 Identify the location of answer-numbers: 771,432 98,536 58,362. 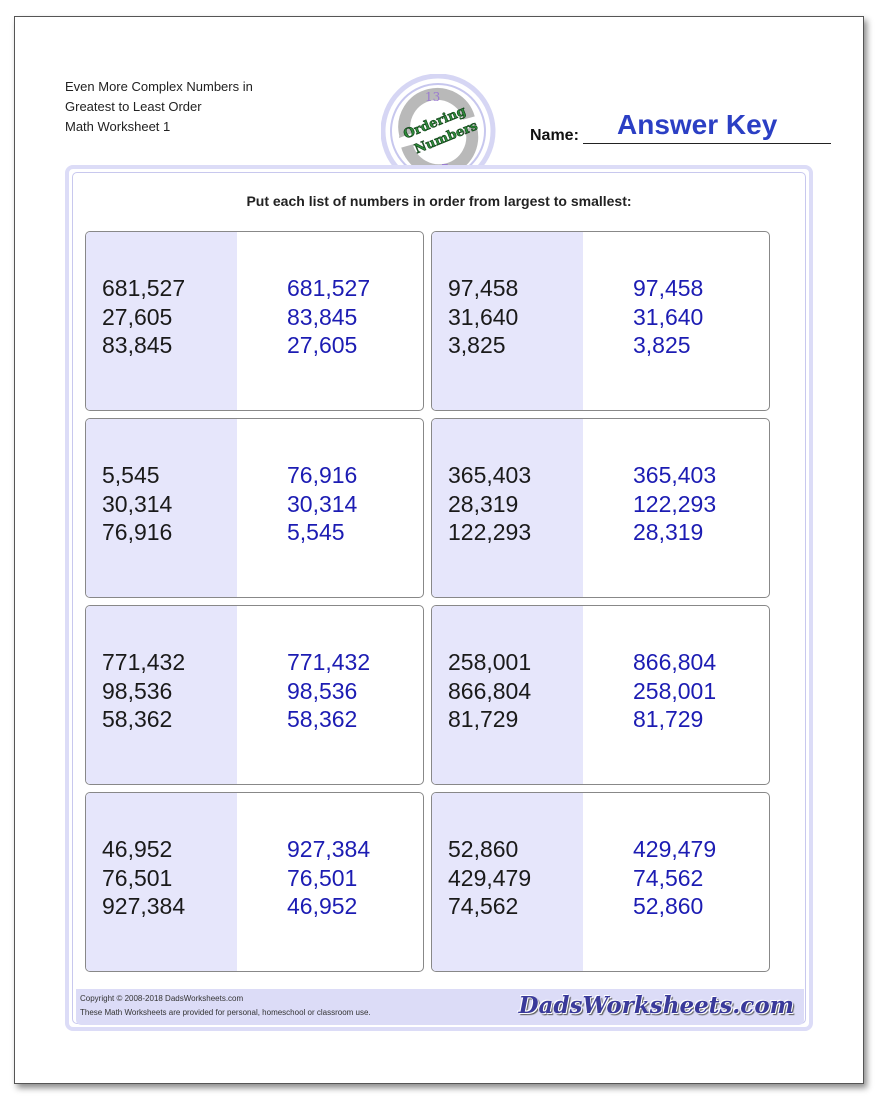
(328, 691).